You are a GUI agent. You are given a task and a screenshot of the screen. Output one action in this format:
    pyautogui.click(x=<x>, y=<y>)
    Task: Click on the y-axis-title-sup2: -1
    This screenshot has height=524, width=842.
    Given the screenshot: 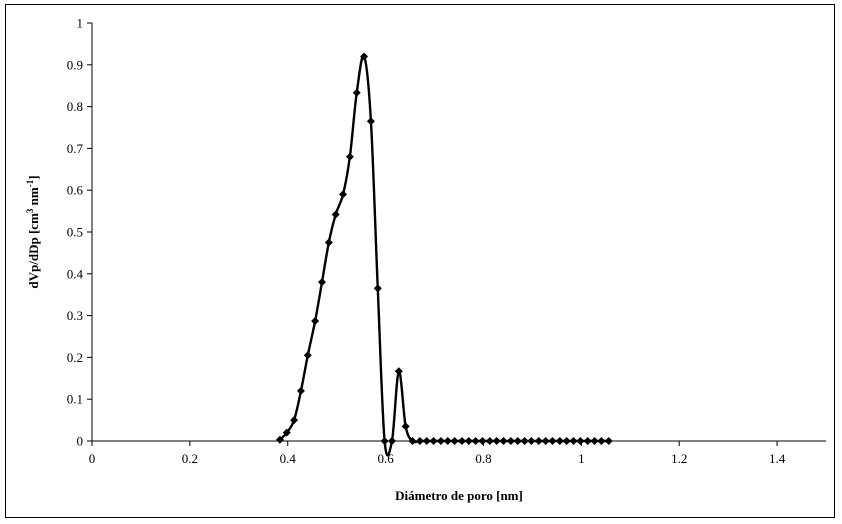 What is the action you would take?
    pyautogui.click(x=30, y=183)
    